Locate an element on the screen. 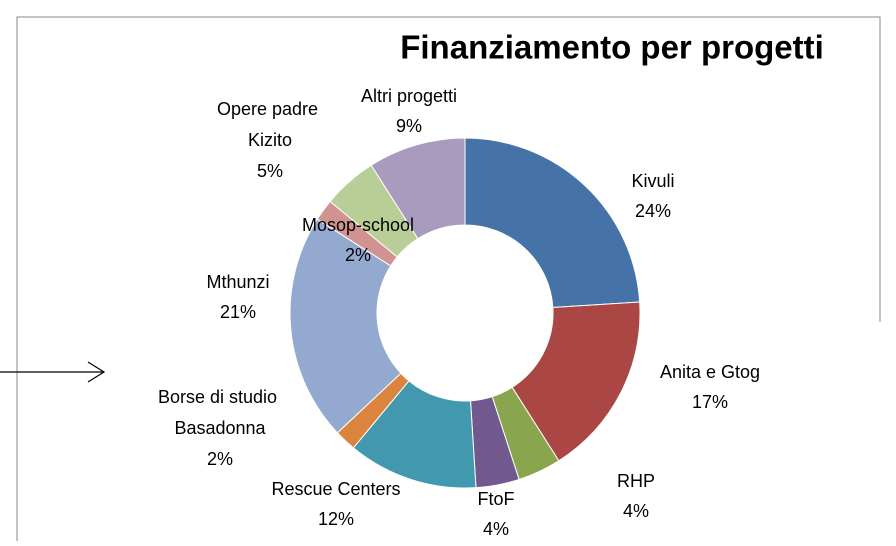 This screenshot has height=546, width=896. category-label: Borse di studio Basadonna is located at coordinates (220, 412).